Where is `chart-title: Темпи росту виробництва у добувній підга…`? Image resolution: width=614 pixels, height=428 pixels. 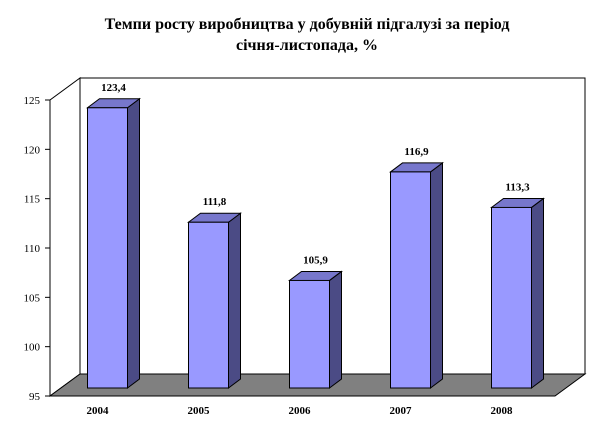 chart-title: Темпи росту виробництва у добувній підга… is located at coordinates (307, 35).